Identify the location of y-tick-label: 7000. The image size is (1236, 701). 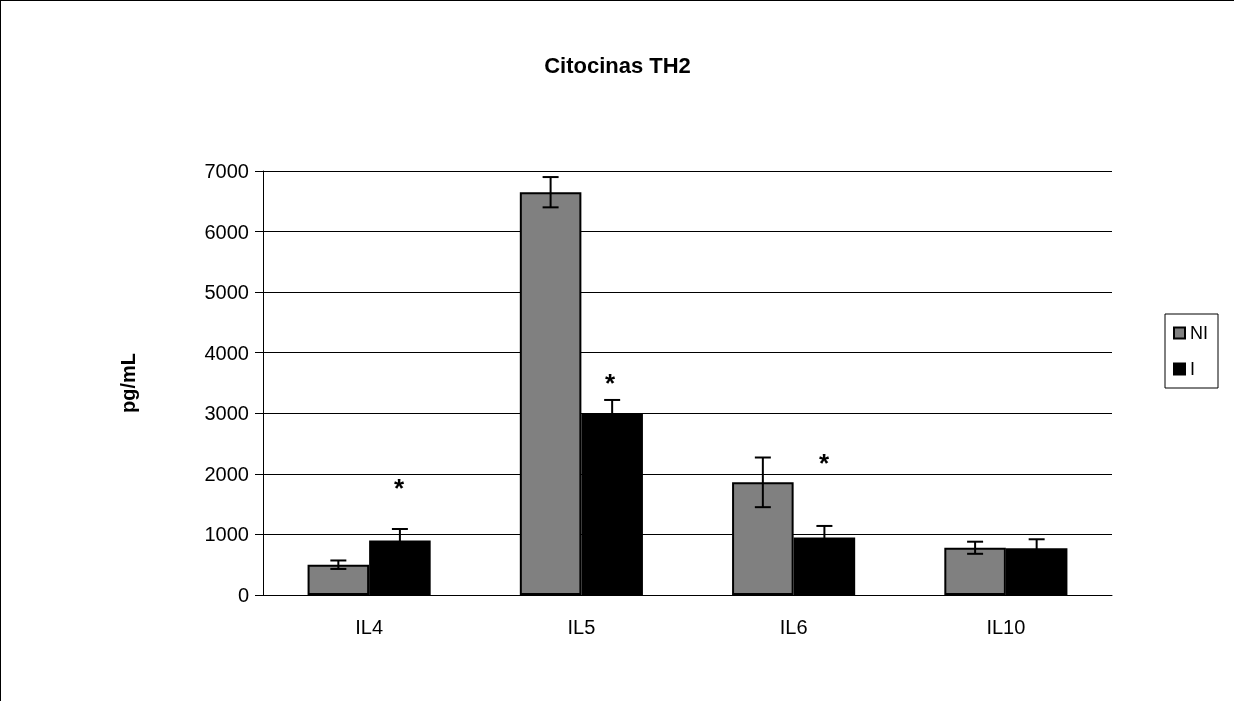
(226, 171).